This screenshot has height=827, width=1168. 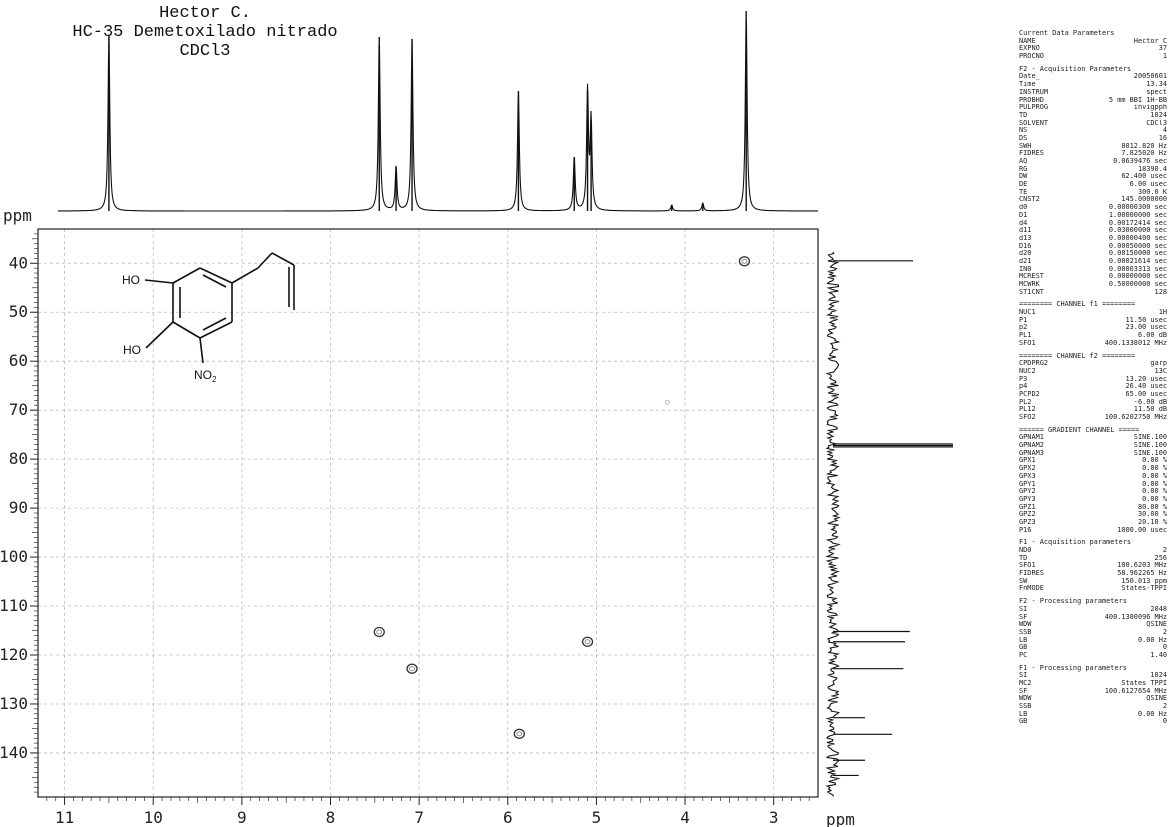 What do you see at coordinates (1093, 293) in the screenshot?
I see `param-row: ST1CNT 128` at bounding box center [1093, 293].